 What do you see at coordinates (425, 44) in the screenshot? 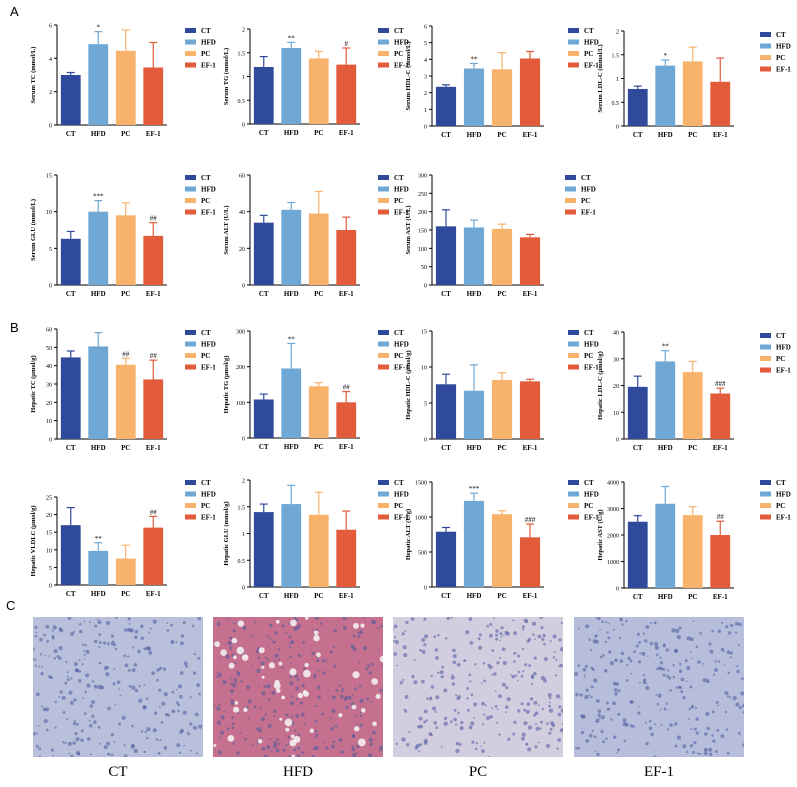
I see `y-tick-label: 5` at bounding box center [425, 44].